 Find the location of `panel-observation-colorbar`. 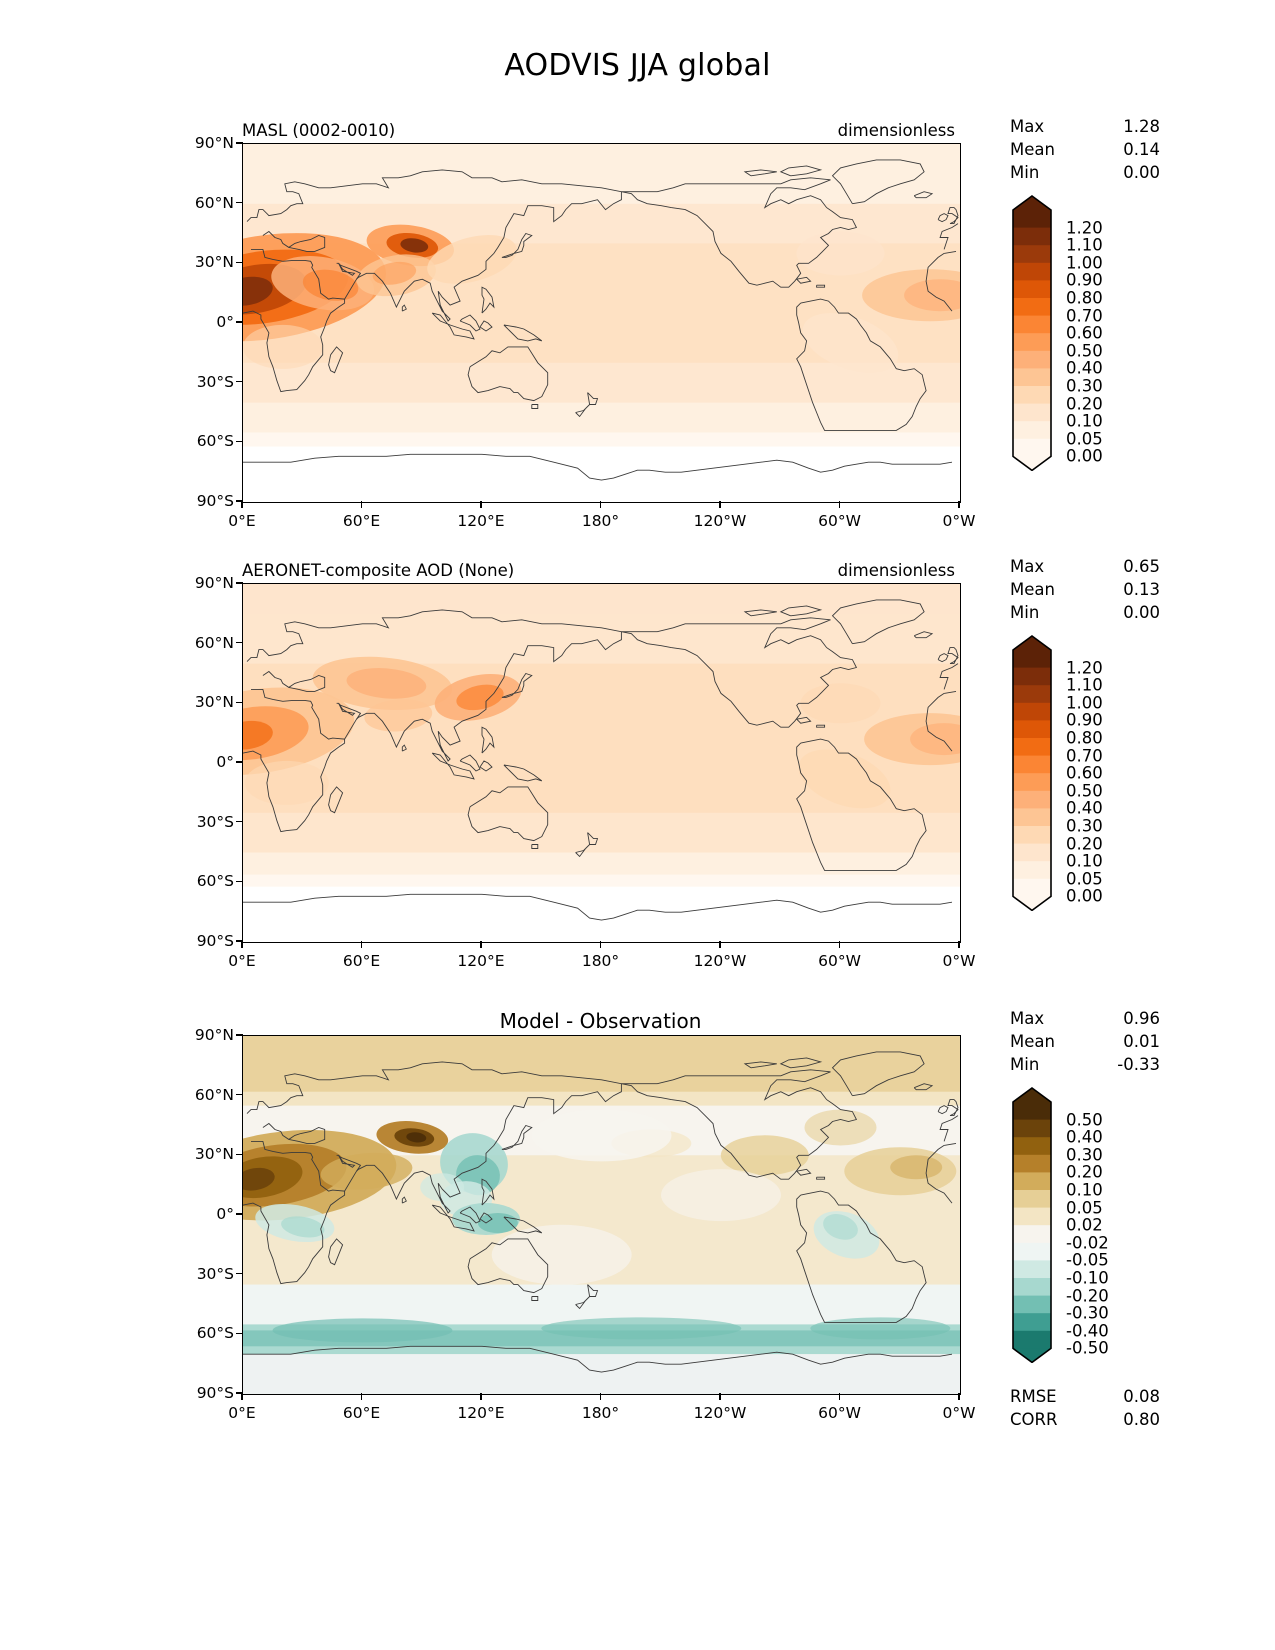

panel-observation-colorbar is located at coordinates (1035, 773).